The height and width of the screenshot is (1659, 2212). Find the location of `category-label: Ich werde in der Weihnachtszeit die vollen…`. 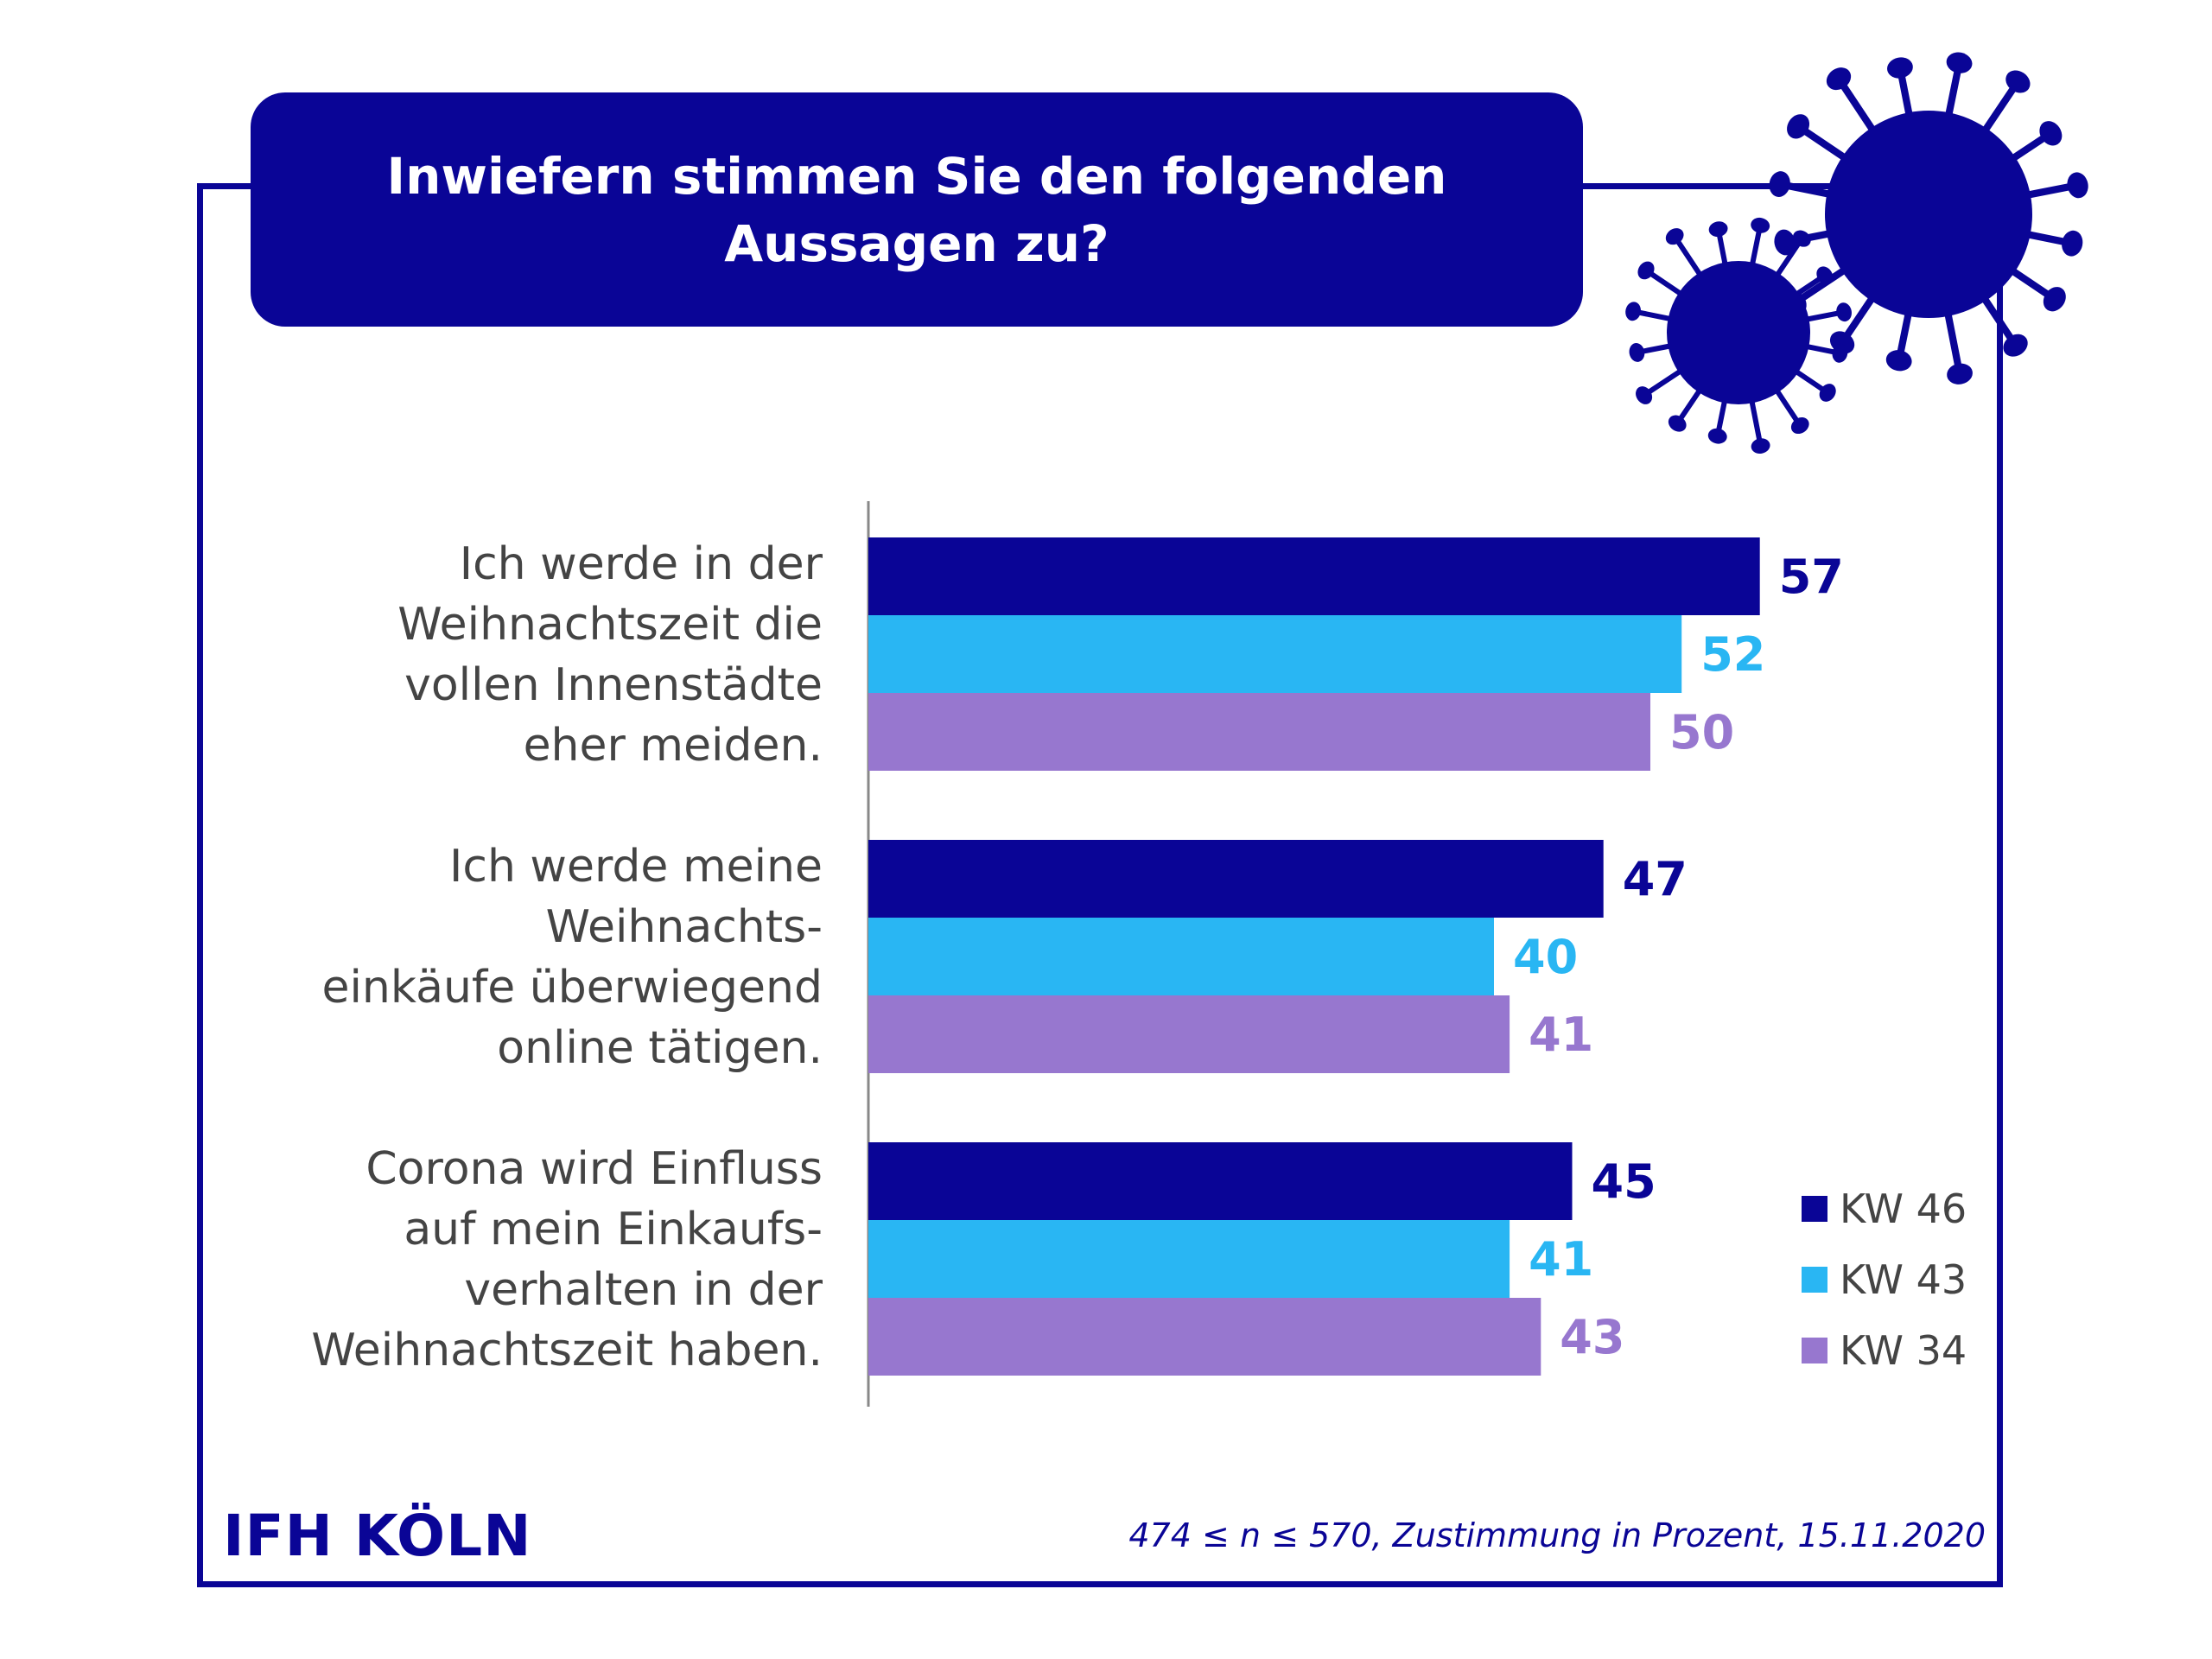

category-label: Ich werde in der Weihnachtszeit die vollen… is located at coordinates (610, 655).